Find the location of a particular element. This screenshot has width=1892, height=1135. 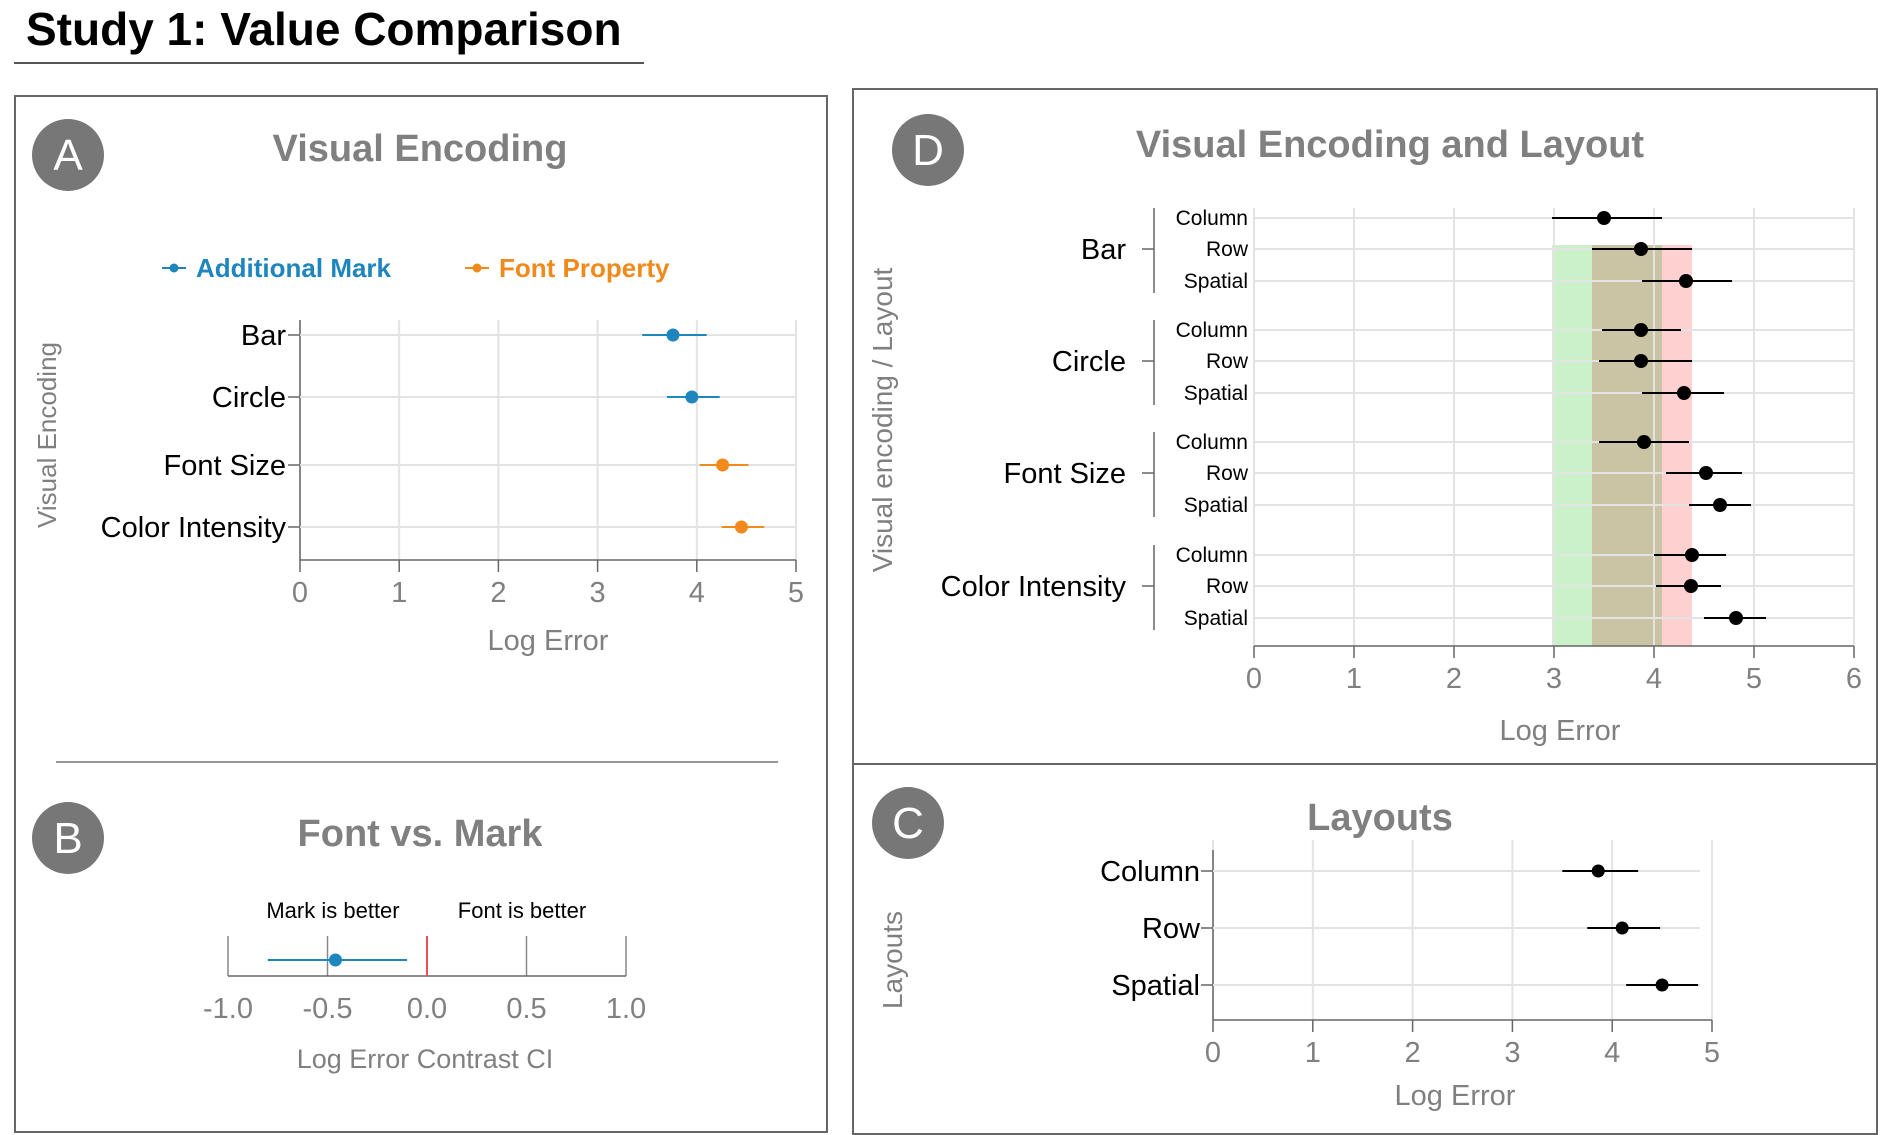

panel-a-category-label: Circle is located at coordinates (249, 398).